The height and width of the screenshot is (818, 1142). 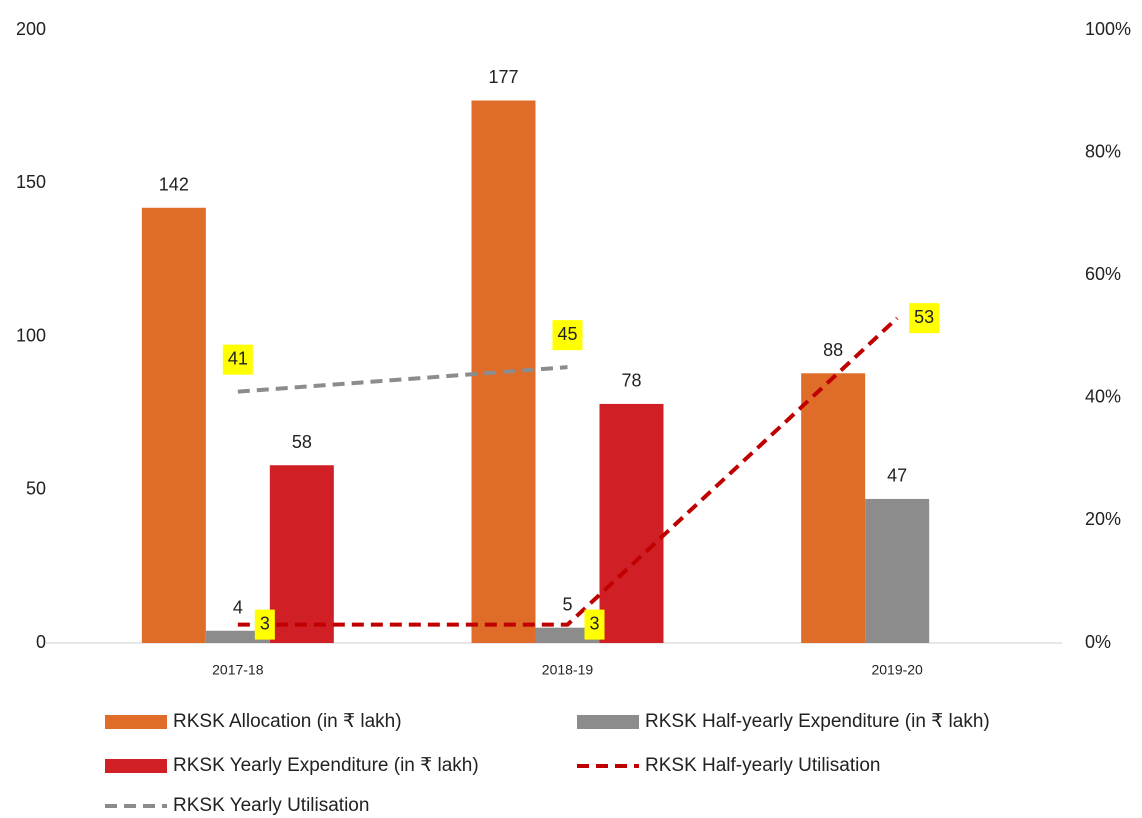 What do you see at coordinates (31, 29) in the screenshot?
I see `y-tick-label: 200` at bounding box center [31, 29].